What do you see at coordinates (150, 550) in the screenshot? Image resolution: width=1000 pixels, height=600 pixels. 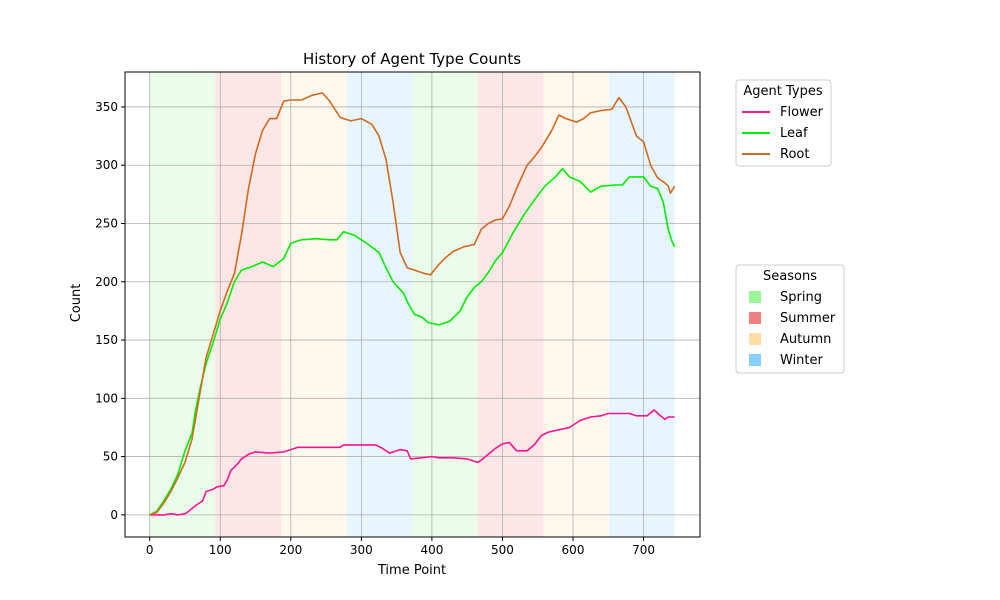 I see `x-tick-label: 0` at bounding box center [150, 550].